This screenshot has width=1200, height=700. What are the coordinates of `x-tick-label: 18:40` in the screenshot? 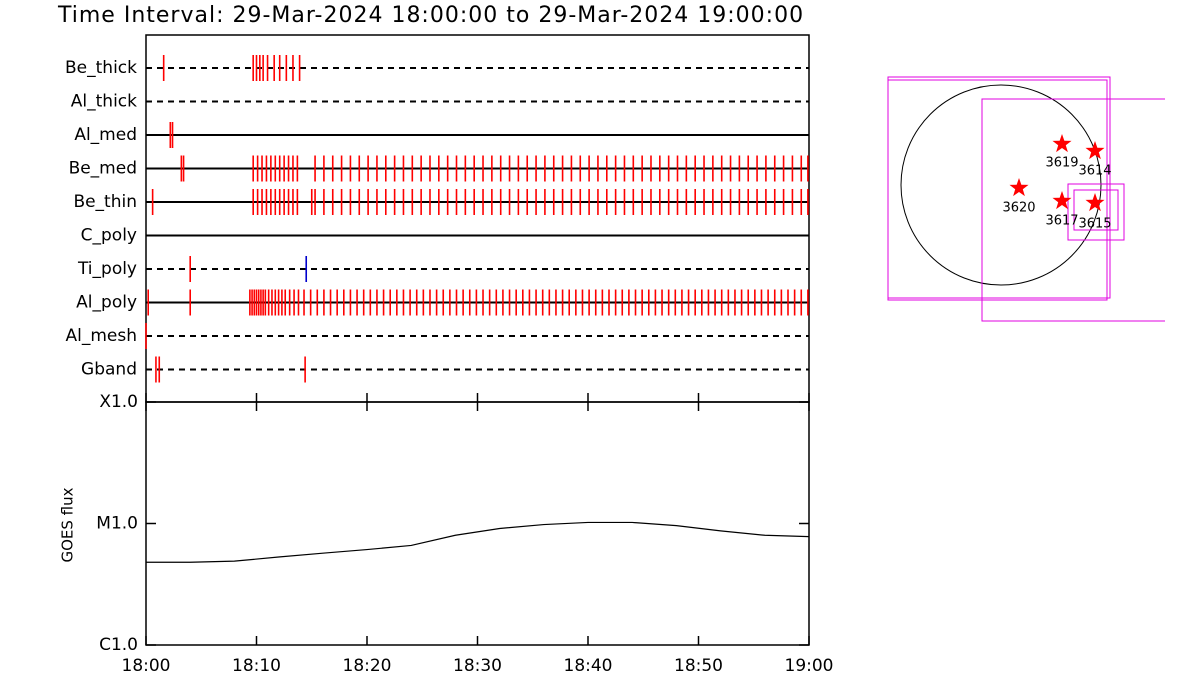 It's located at (588, 666).